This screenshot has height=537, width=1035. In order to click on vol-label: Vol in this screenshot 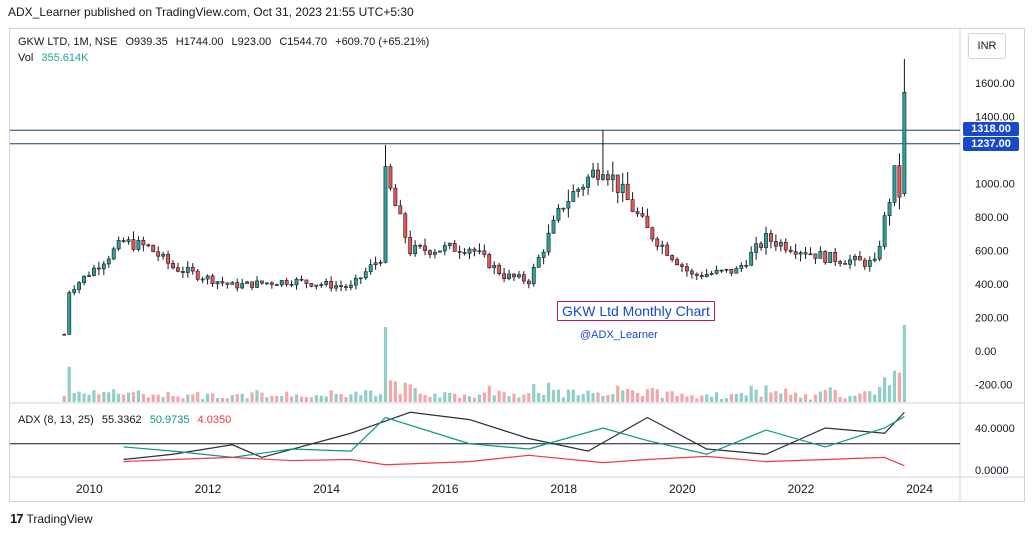, I will do `click(26, 58)`.